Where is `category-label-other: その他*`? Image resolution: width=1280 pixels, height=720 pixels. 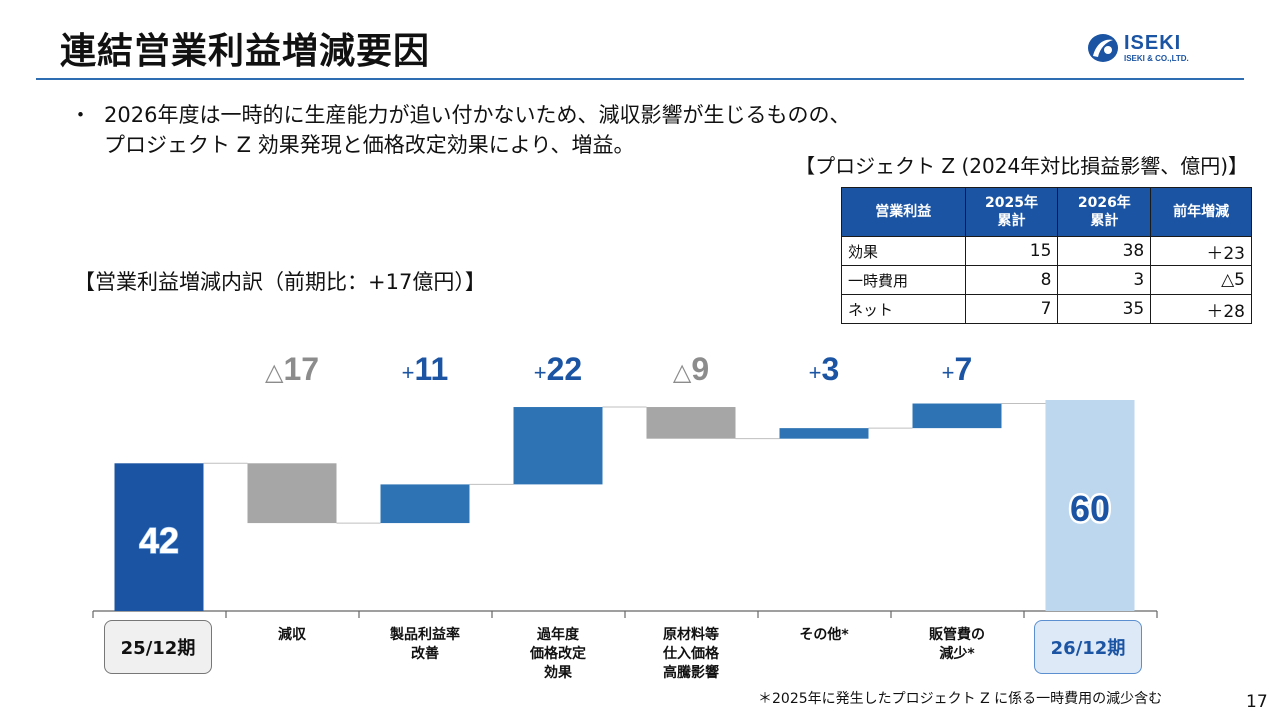 category-label-other: その他* is located at coordinates (824, 635).